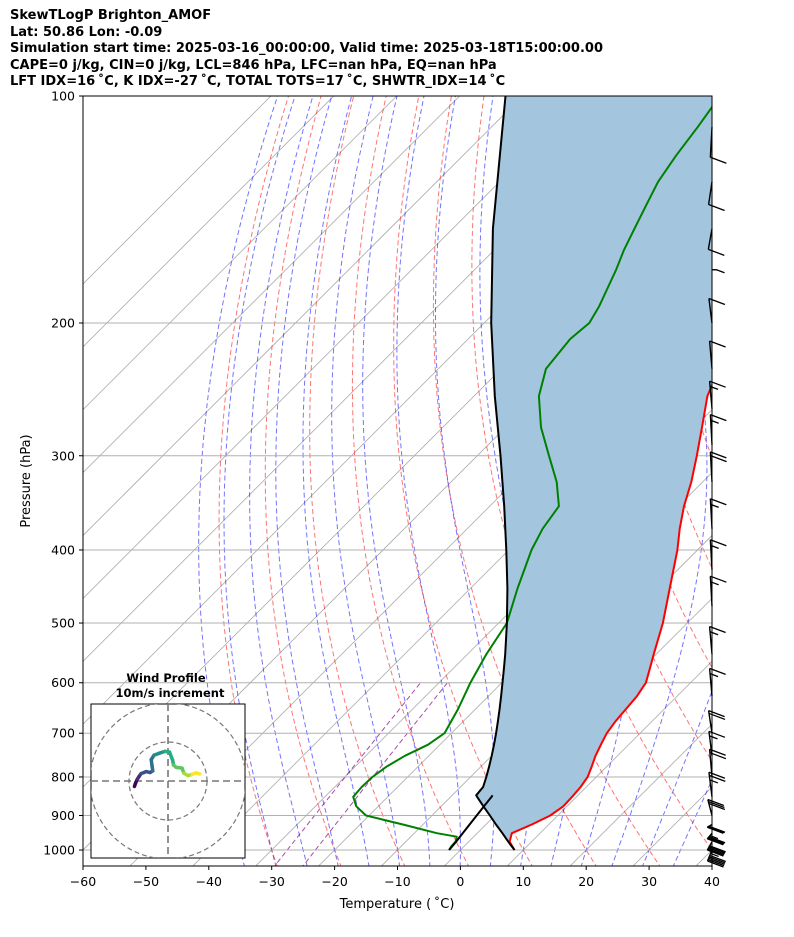 Image resolution: width=794 pixels, height=937 pixels. I want to click on x-tick-label: −10, so click(397, 881).